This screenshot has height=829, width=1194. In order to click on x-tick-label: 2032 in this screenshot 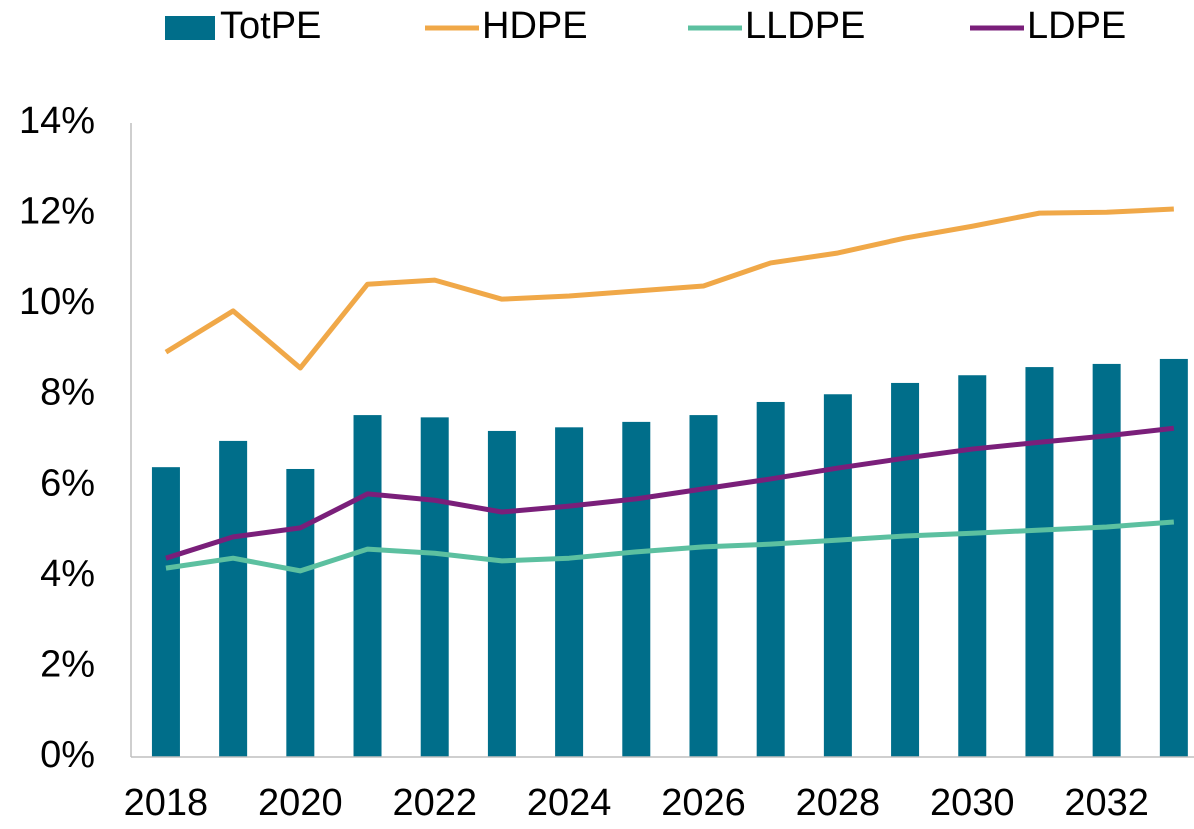, I will do `click(1106, 803)`.